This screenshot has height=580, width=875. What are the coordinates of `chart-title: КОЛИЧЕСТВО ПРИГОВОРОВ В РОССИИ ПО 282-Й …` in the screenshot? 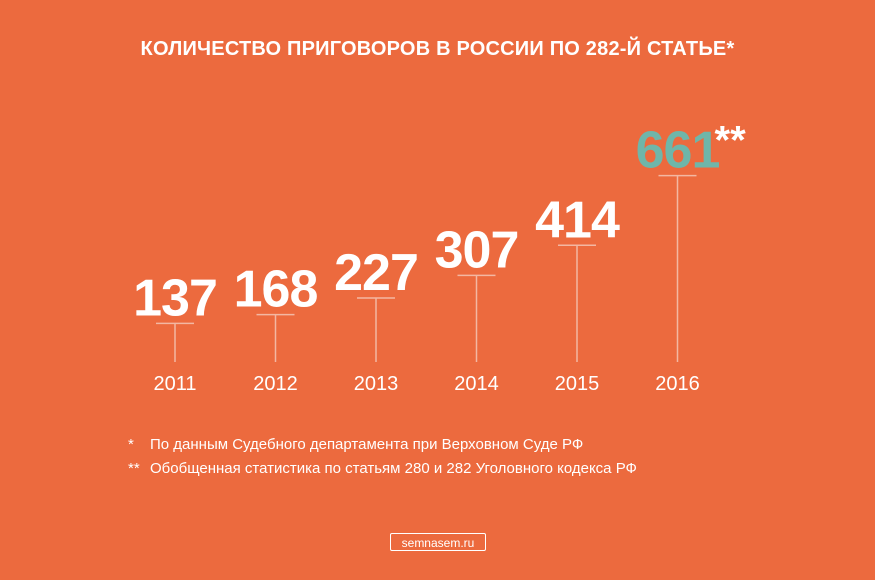 It's located at (437, 49).